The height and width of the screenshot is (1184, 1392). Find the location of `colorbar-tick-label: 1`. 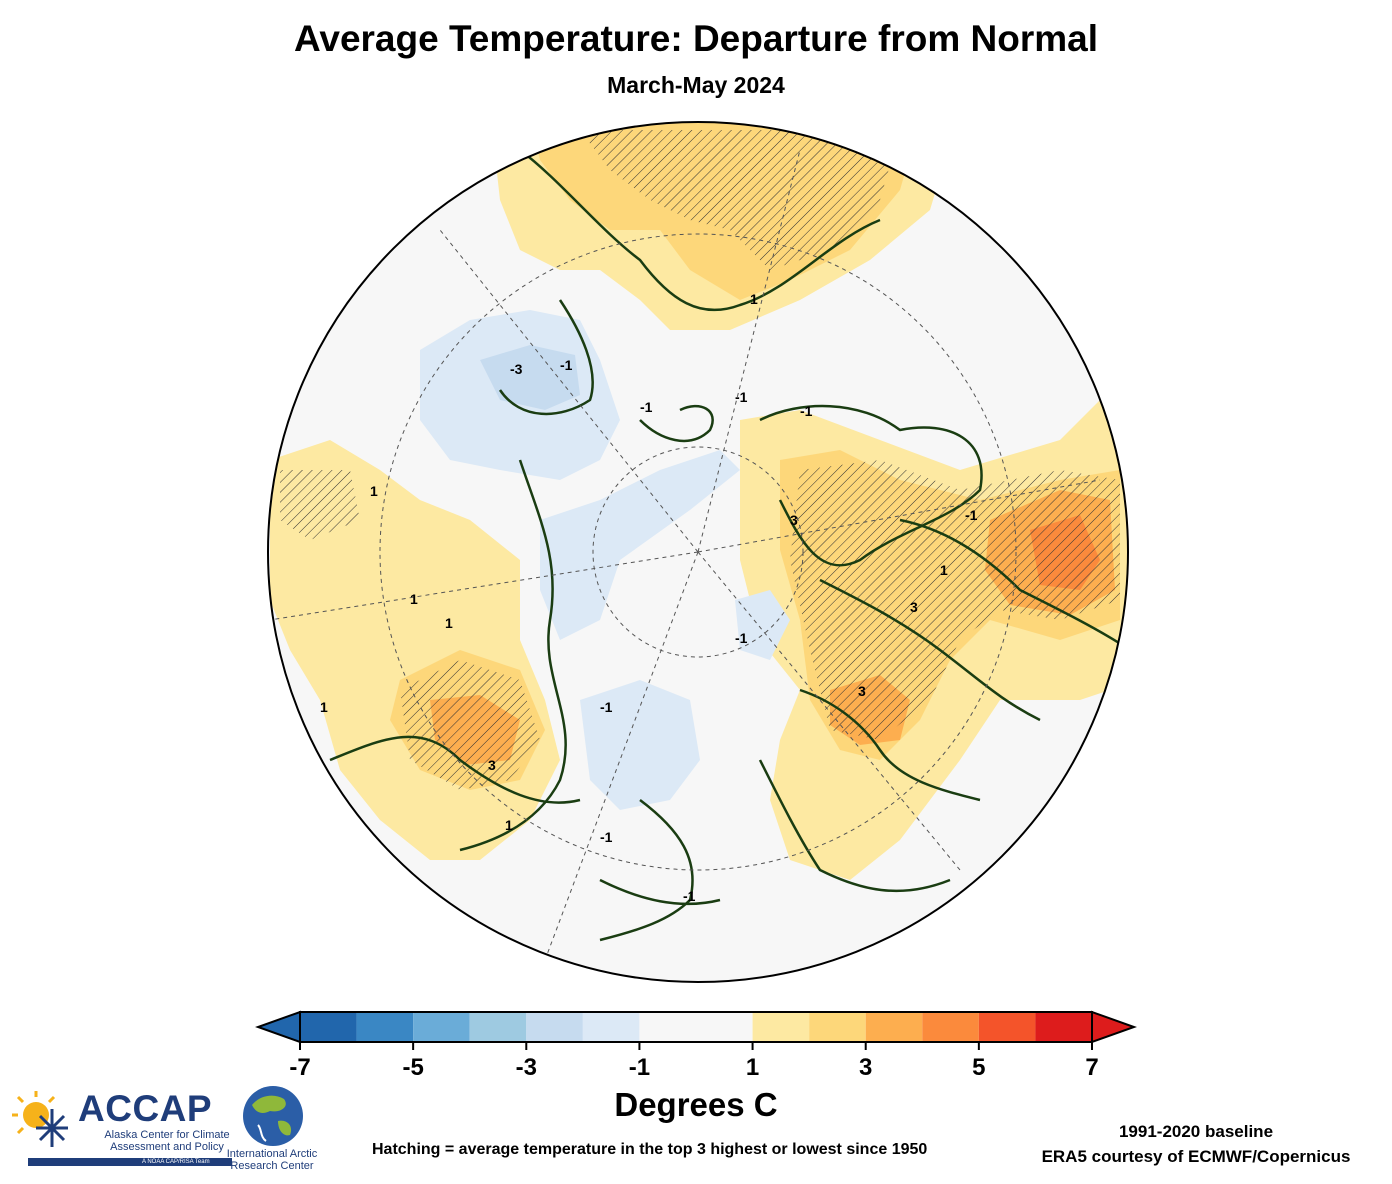

colorbar-tick-label: 1 is located at coordinates (752, 1067).